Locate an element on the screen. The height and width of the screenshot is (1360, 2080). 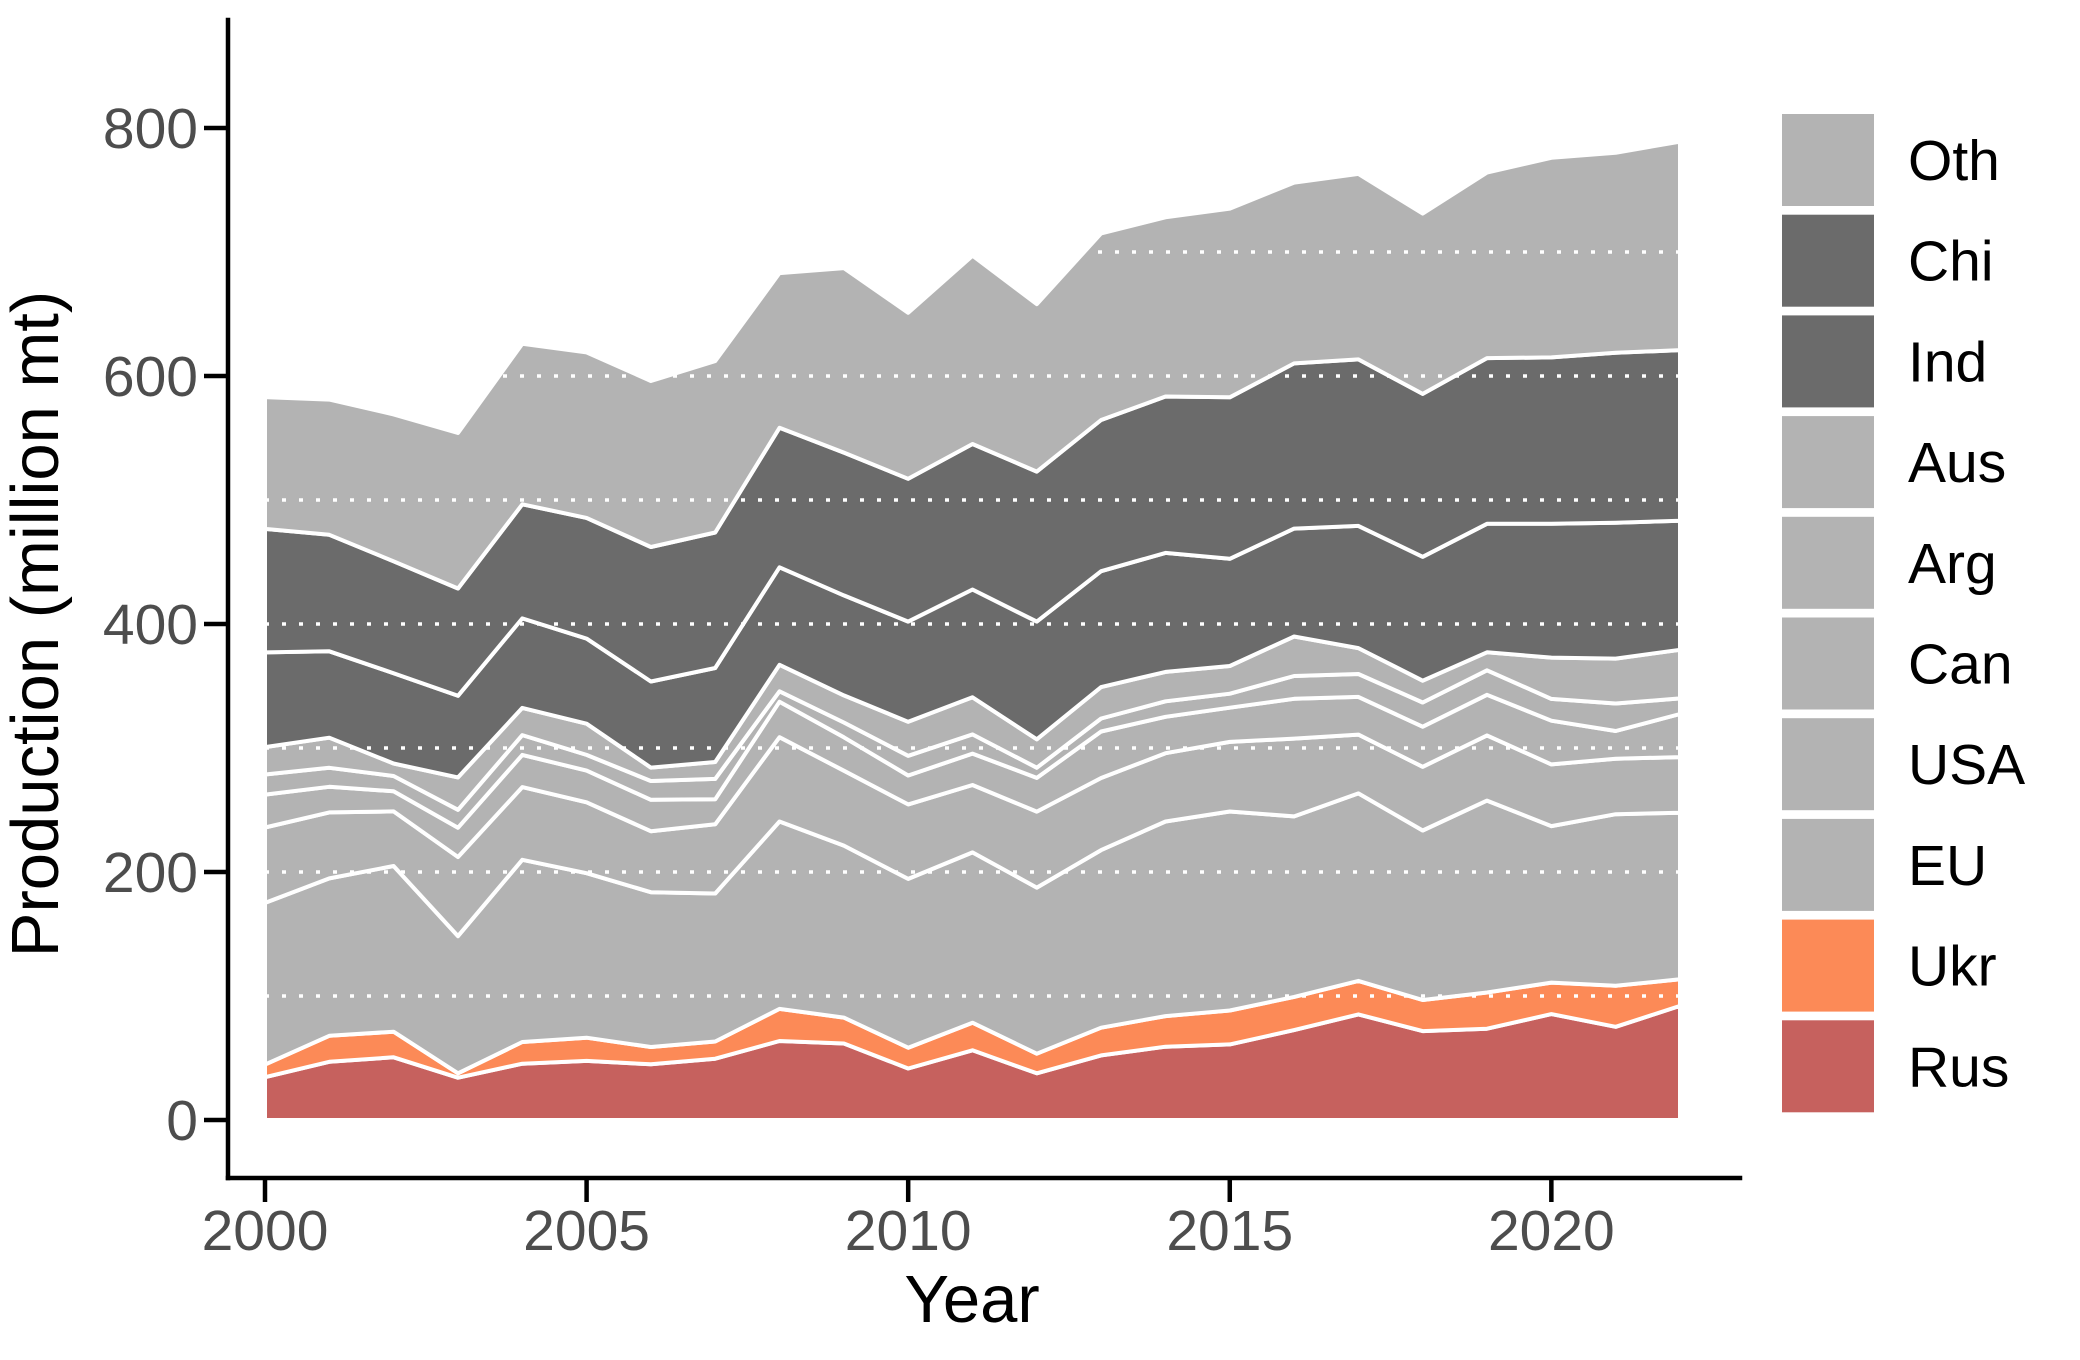
legend-label-aus: Aus is located at coordinates (1957, 463).